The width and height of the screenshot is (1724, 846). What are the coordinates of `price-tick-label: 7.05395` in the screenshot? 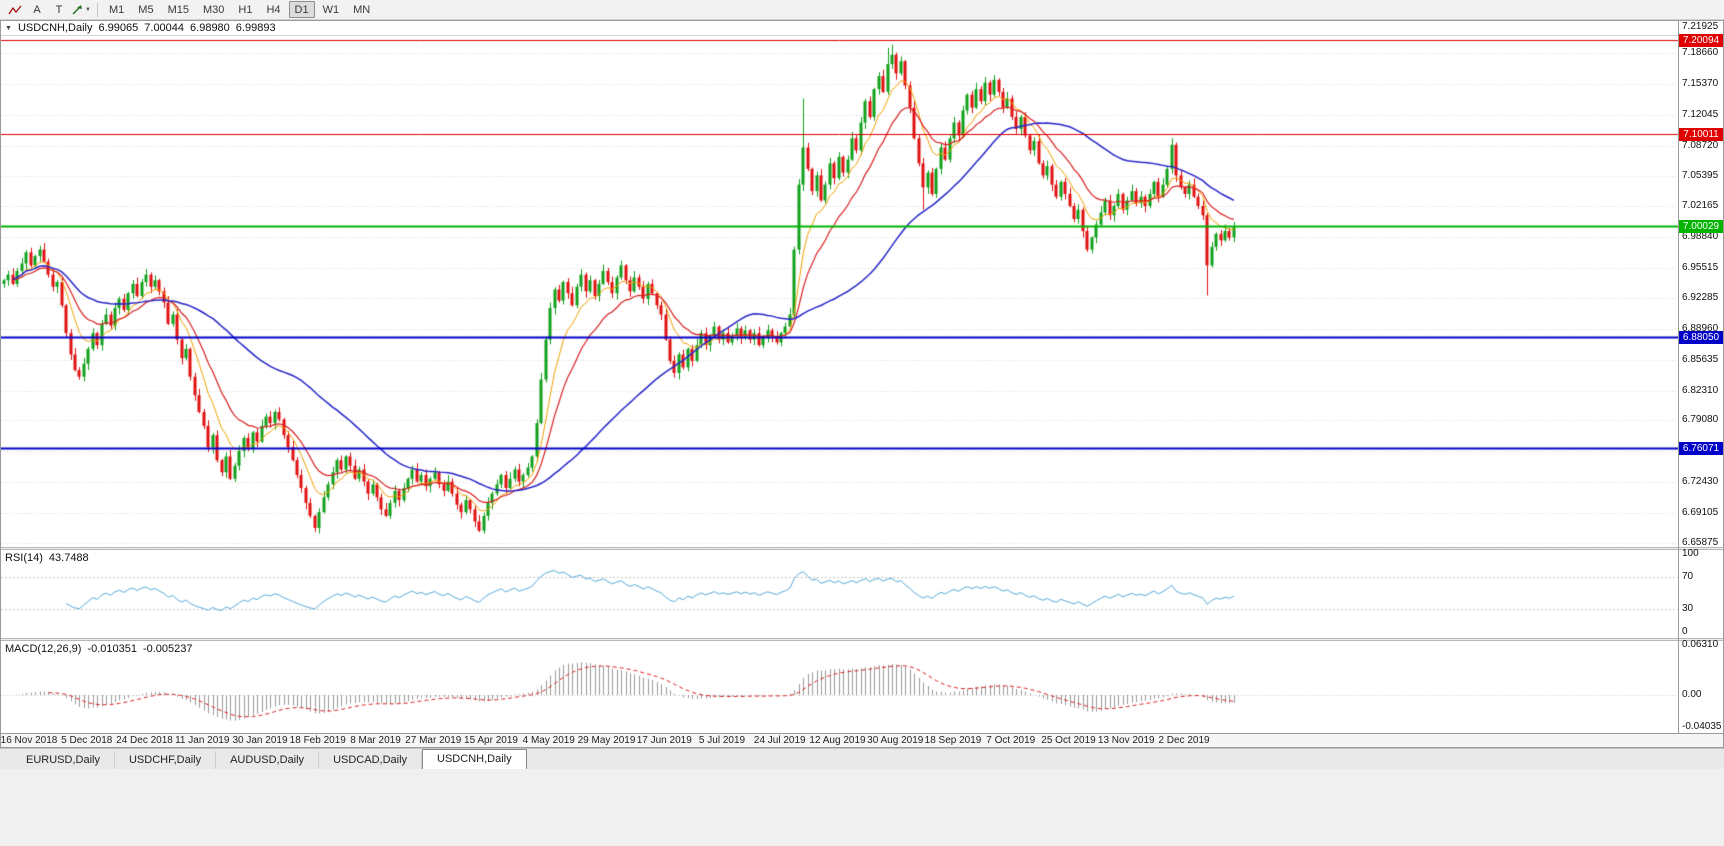 It's located at (1700, 175).